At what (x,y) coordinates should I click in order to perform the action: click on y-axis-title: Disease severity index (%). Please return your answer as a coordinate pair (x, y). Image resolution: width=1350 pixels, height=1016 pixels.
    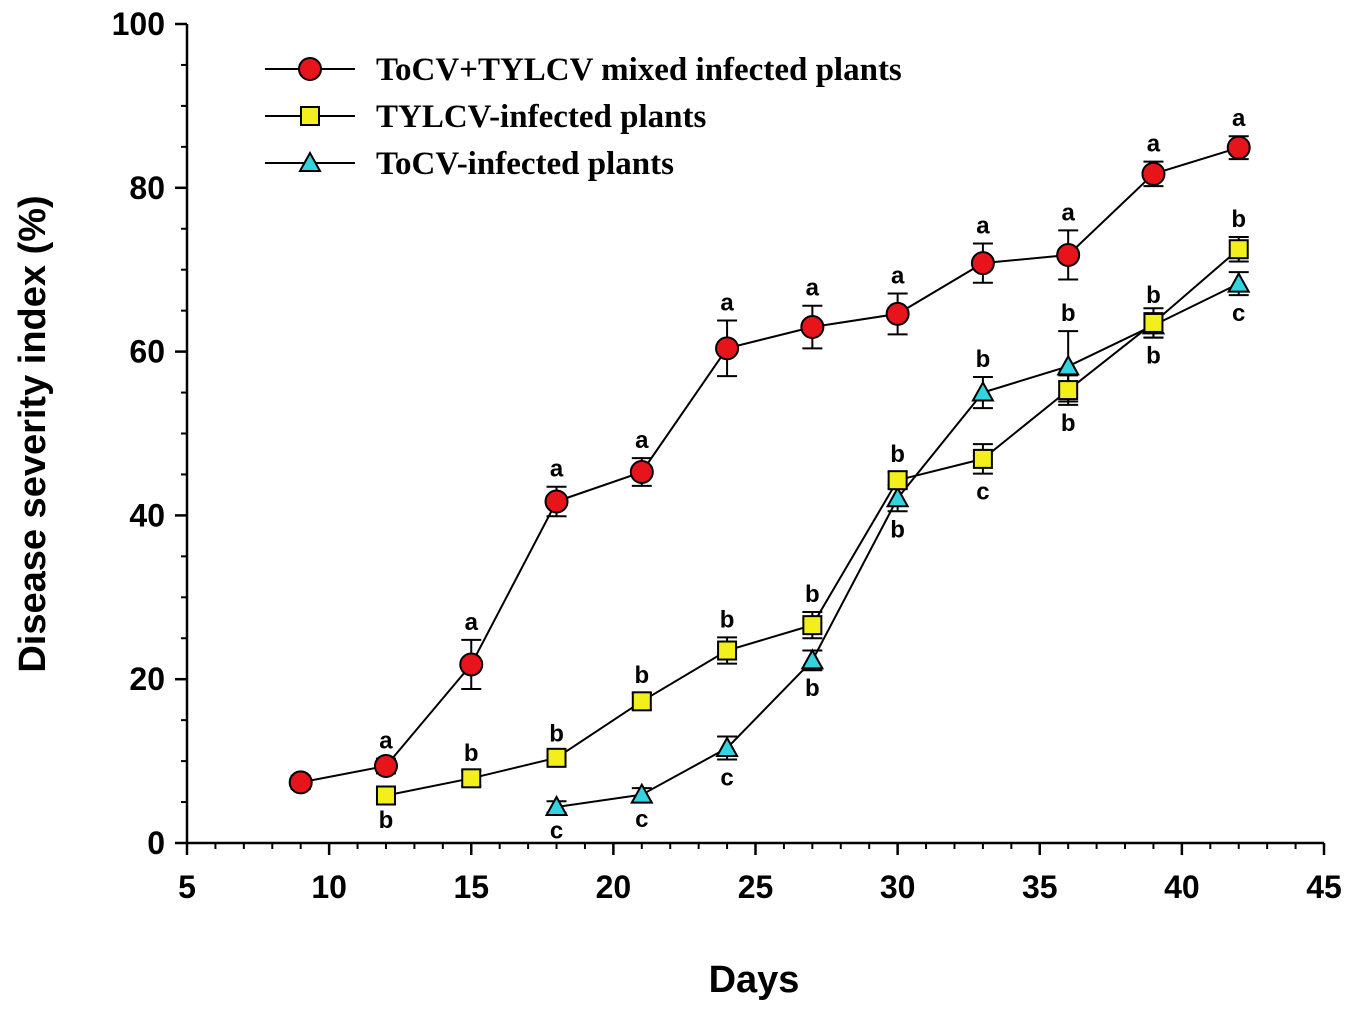
    Looking at the image, I should click on (33, 433).